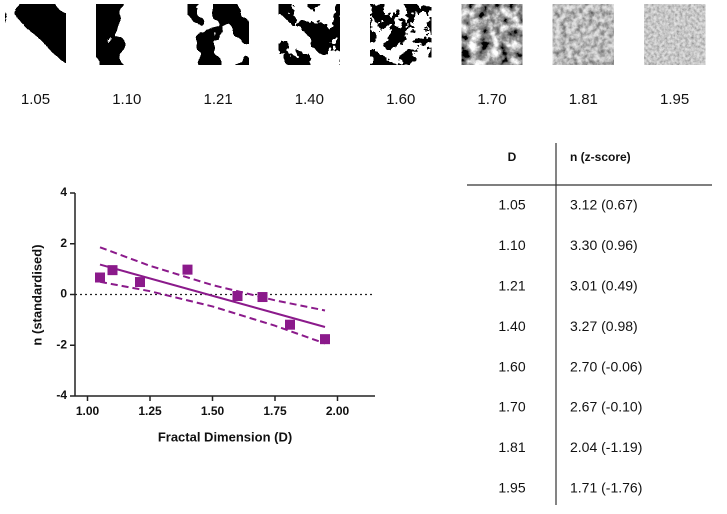  What do you see at coordinates (606, 407) in the screenshot?
I see `table-cell: 2.67 (-0.10)` at bounding box center [606, 407].